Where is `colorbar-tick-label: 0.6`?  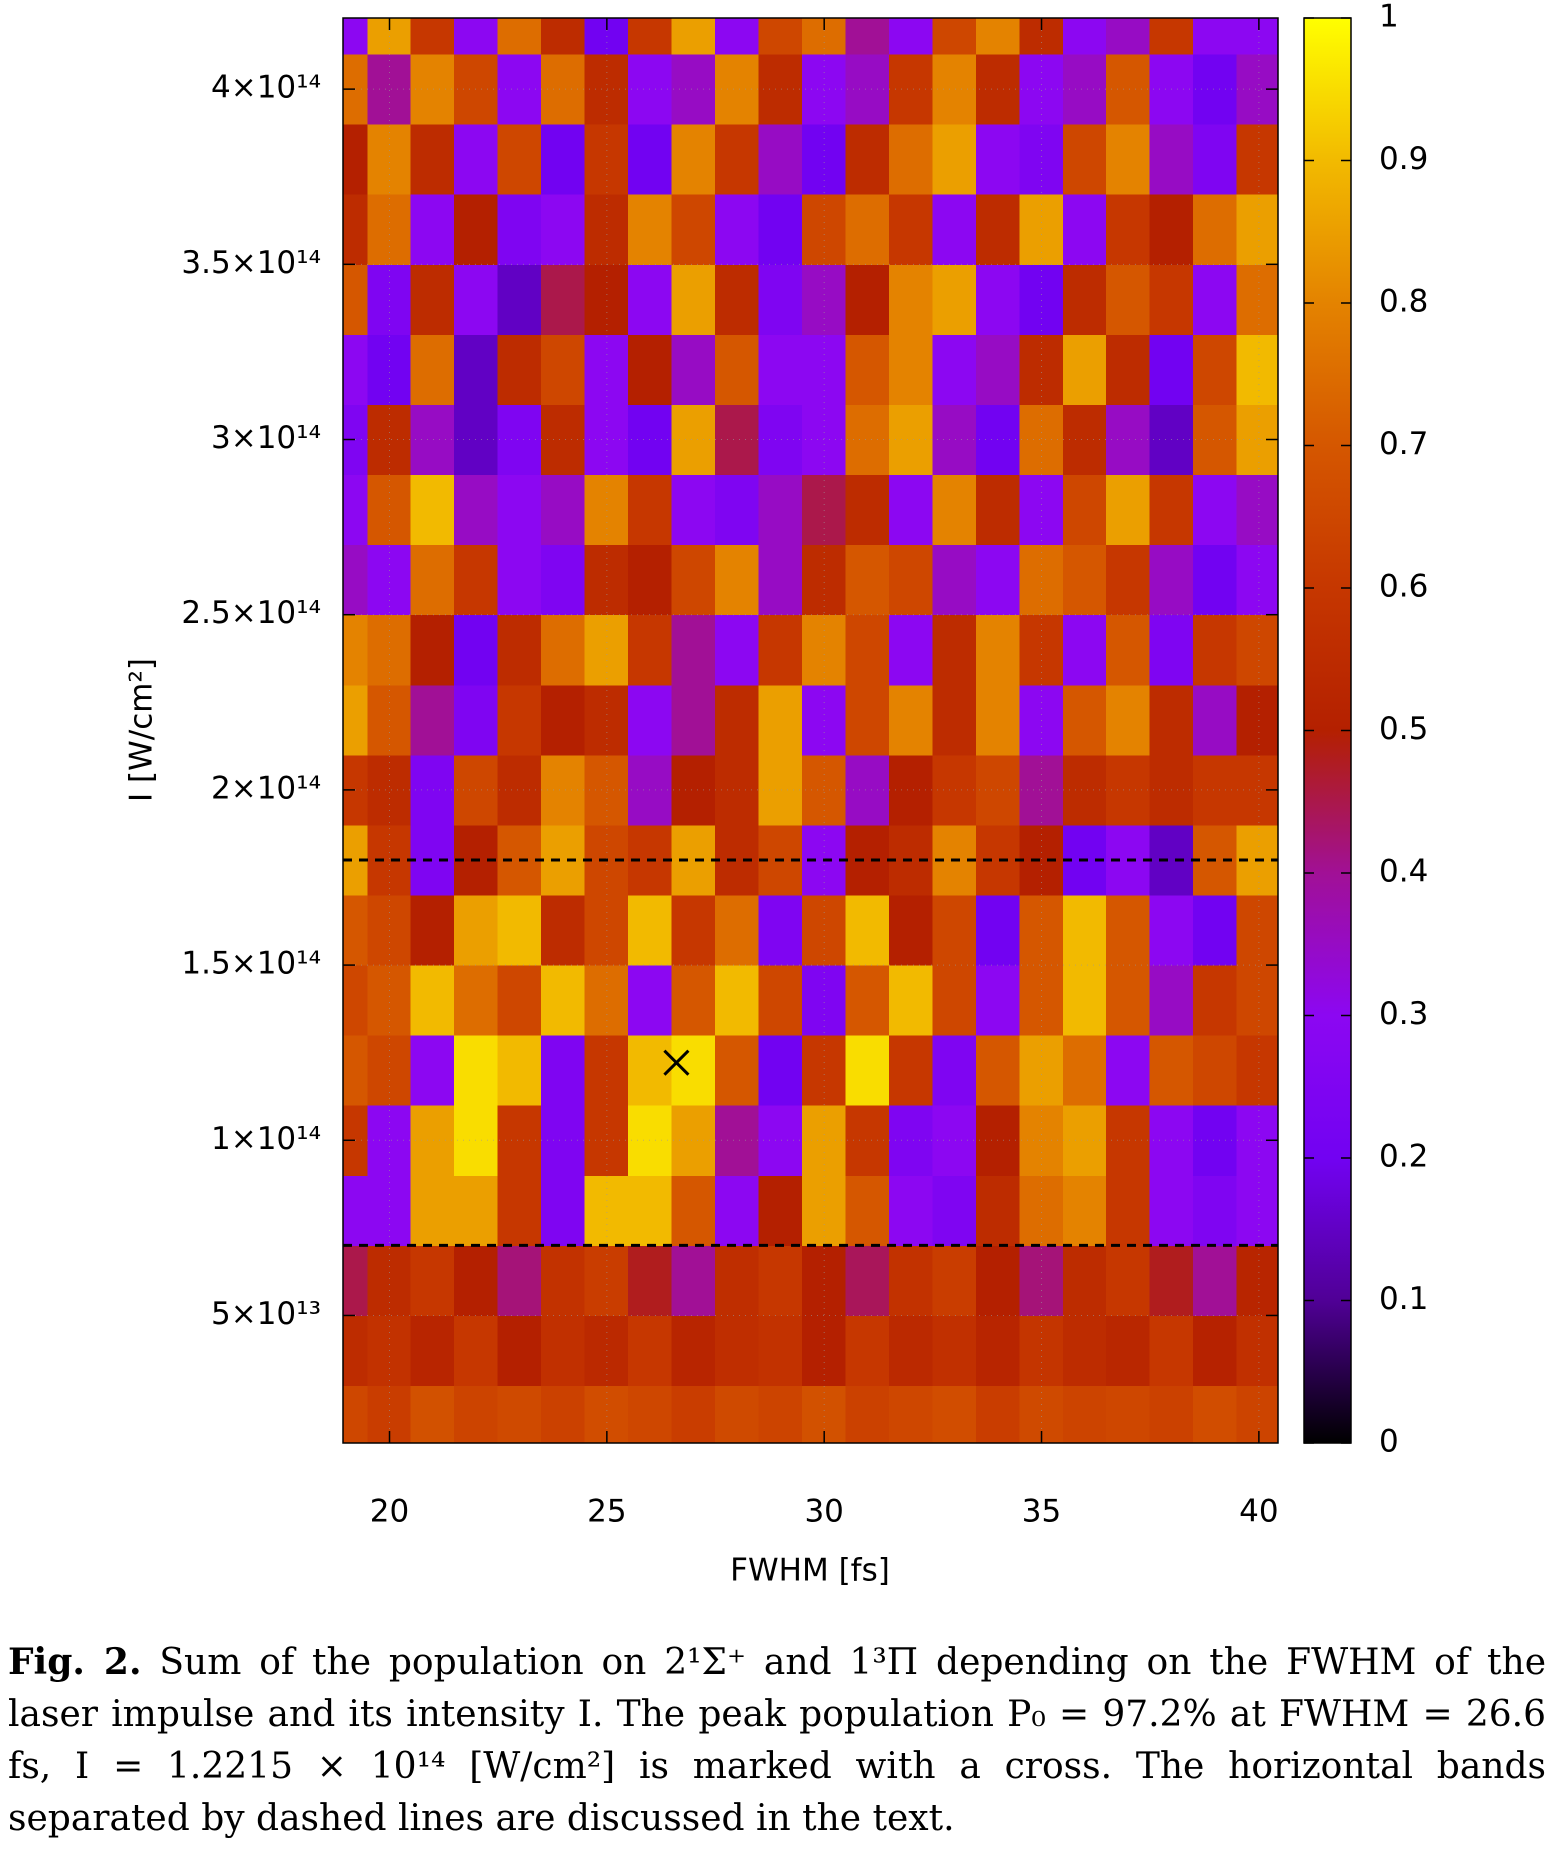 colorbar-tick-label: 0.6 is located at coordinates (1403, 587).